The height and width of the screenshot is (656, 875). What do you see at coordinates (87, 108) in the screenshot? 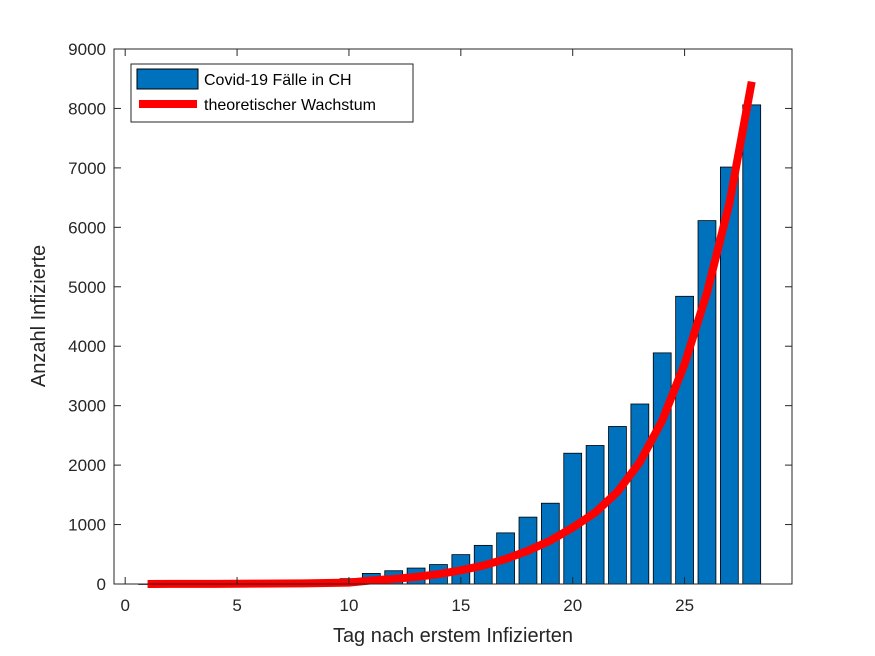
I see `y-tick-label: 8000` at bounding box center [87, 108].